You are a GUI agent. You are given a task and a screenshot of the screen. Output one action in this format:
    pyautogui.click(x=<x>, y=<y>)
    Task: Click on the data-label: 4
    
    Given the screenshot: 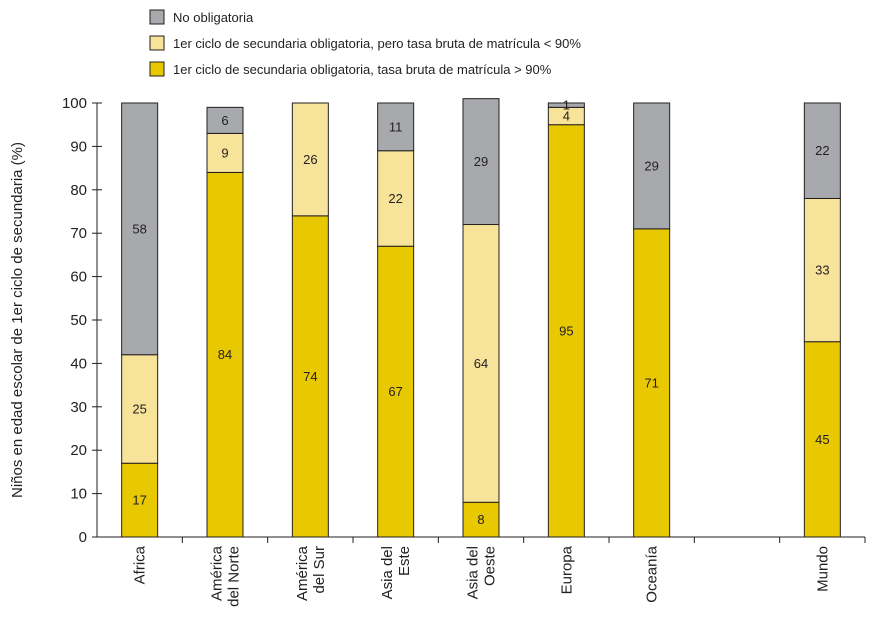 What is the action you would take?
    pyautogui.click(x=566, y=116)
    